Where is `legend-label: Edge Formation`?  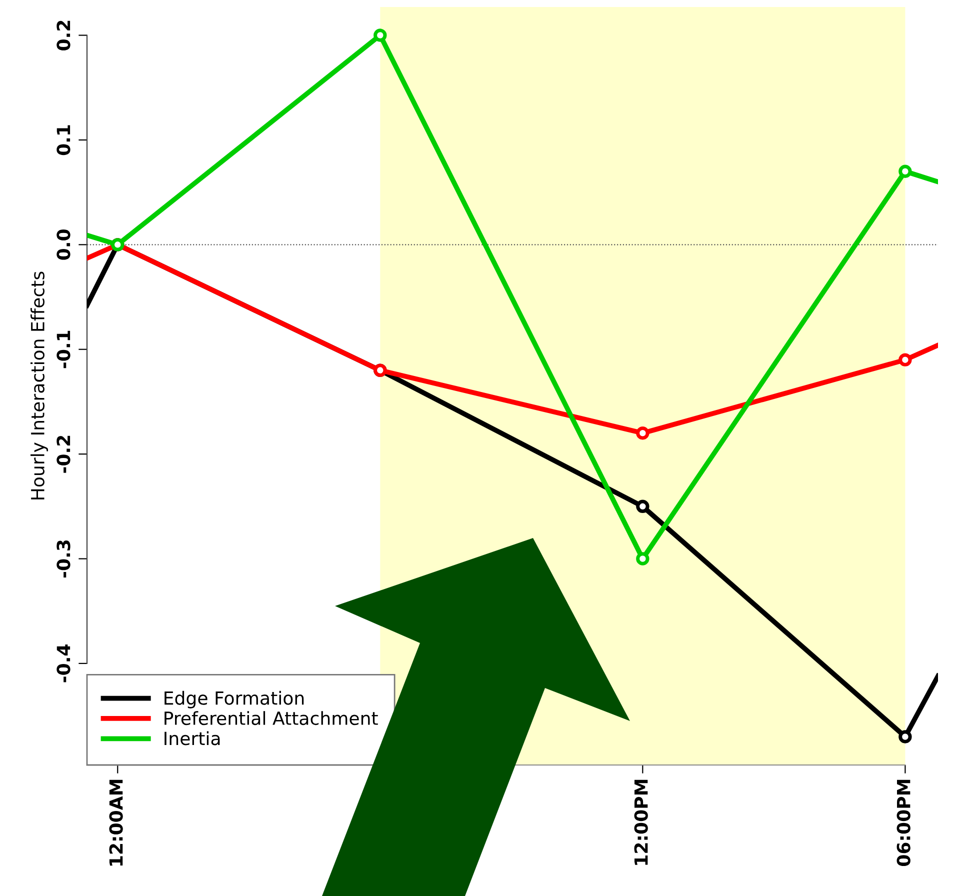 legend-label: Edge Formation is located at coordinates (234, 699).